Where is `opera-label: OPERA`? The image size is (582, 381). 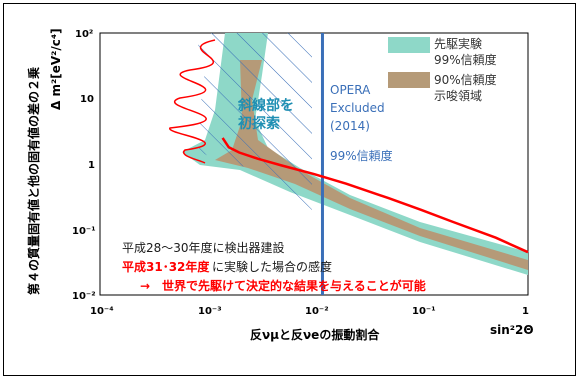 opera-label: OPERA is located at coordinates (350, 90).